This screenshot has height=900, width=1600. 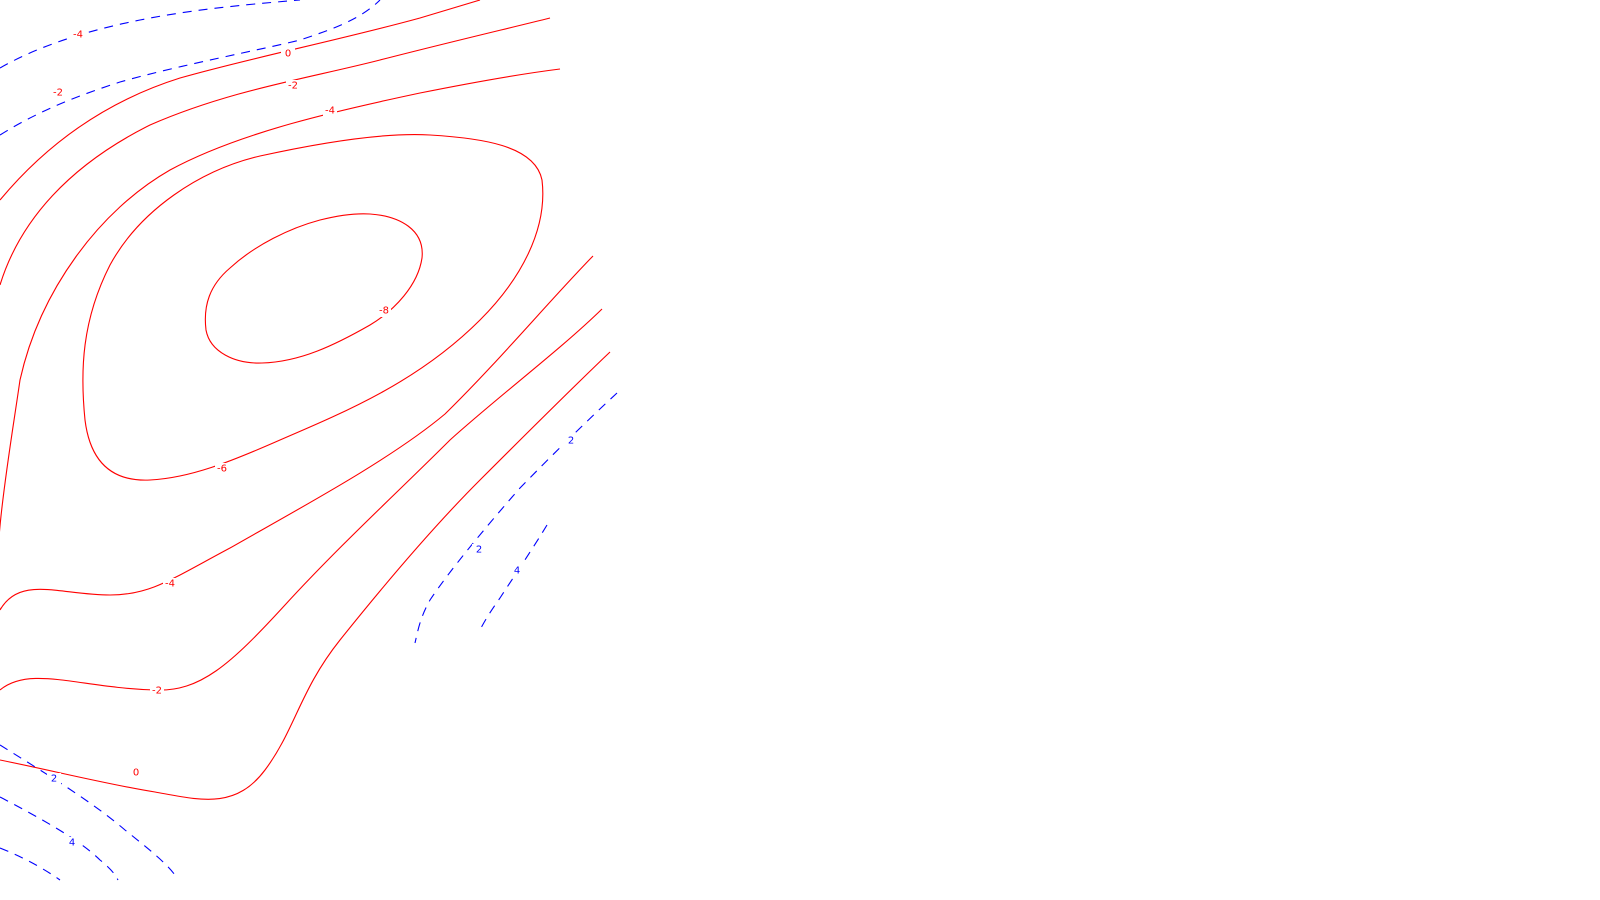 I want to click on contour-label-neg6: -6, so click(x=222, y=469).